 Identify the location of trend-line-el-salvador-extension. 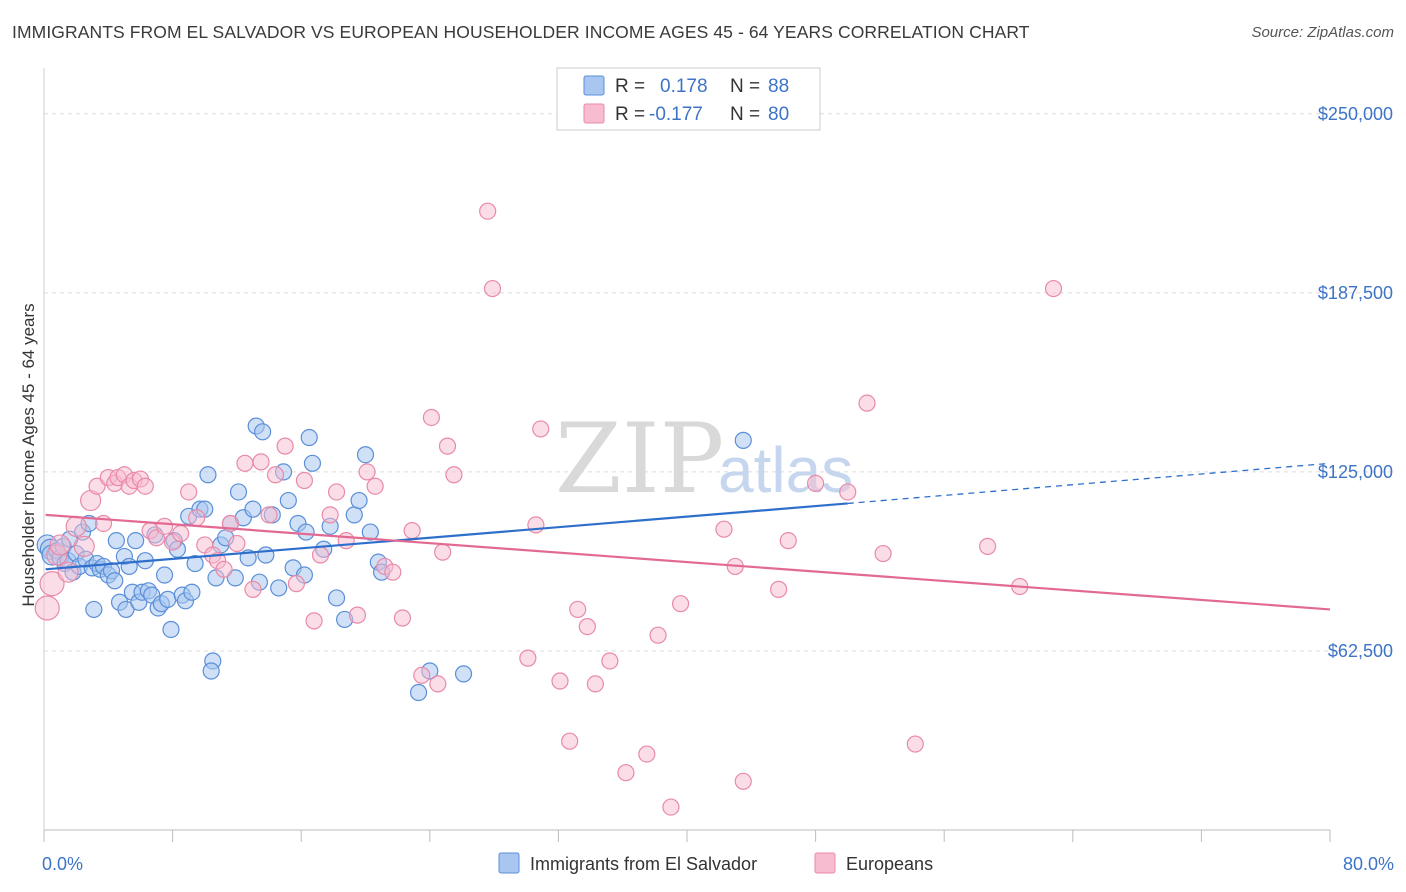
(1089, 483).